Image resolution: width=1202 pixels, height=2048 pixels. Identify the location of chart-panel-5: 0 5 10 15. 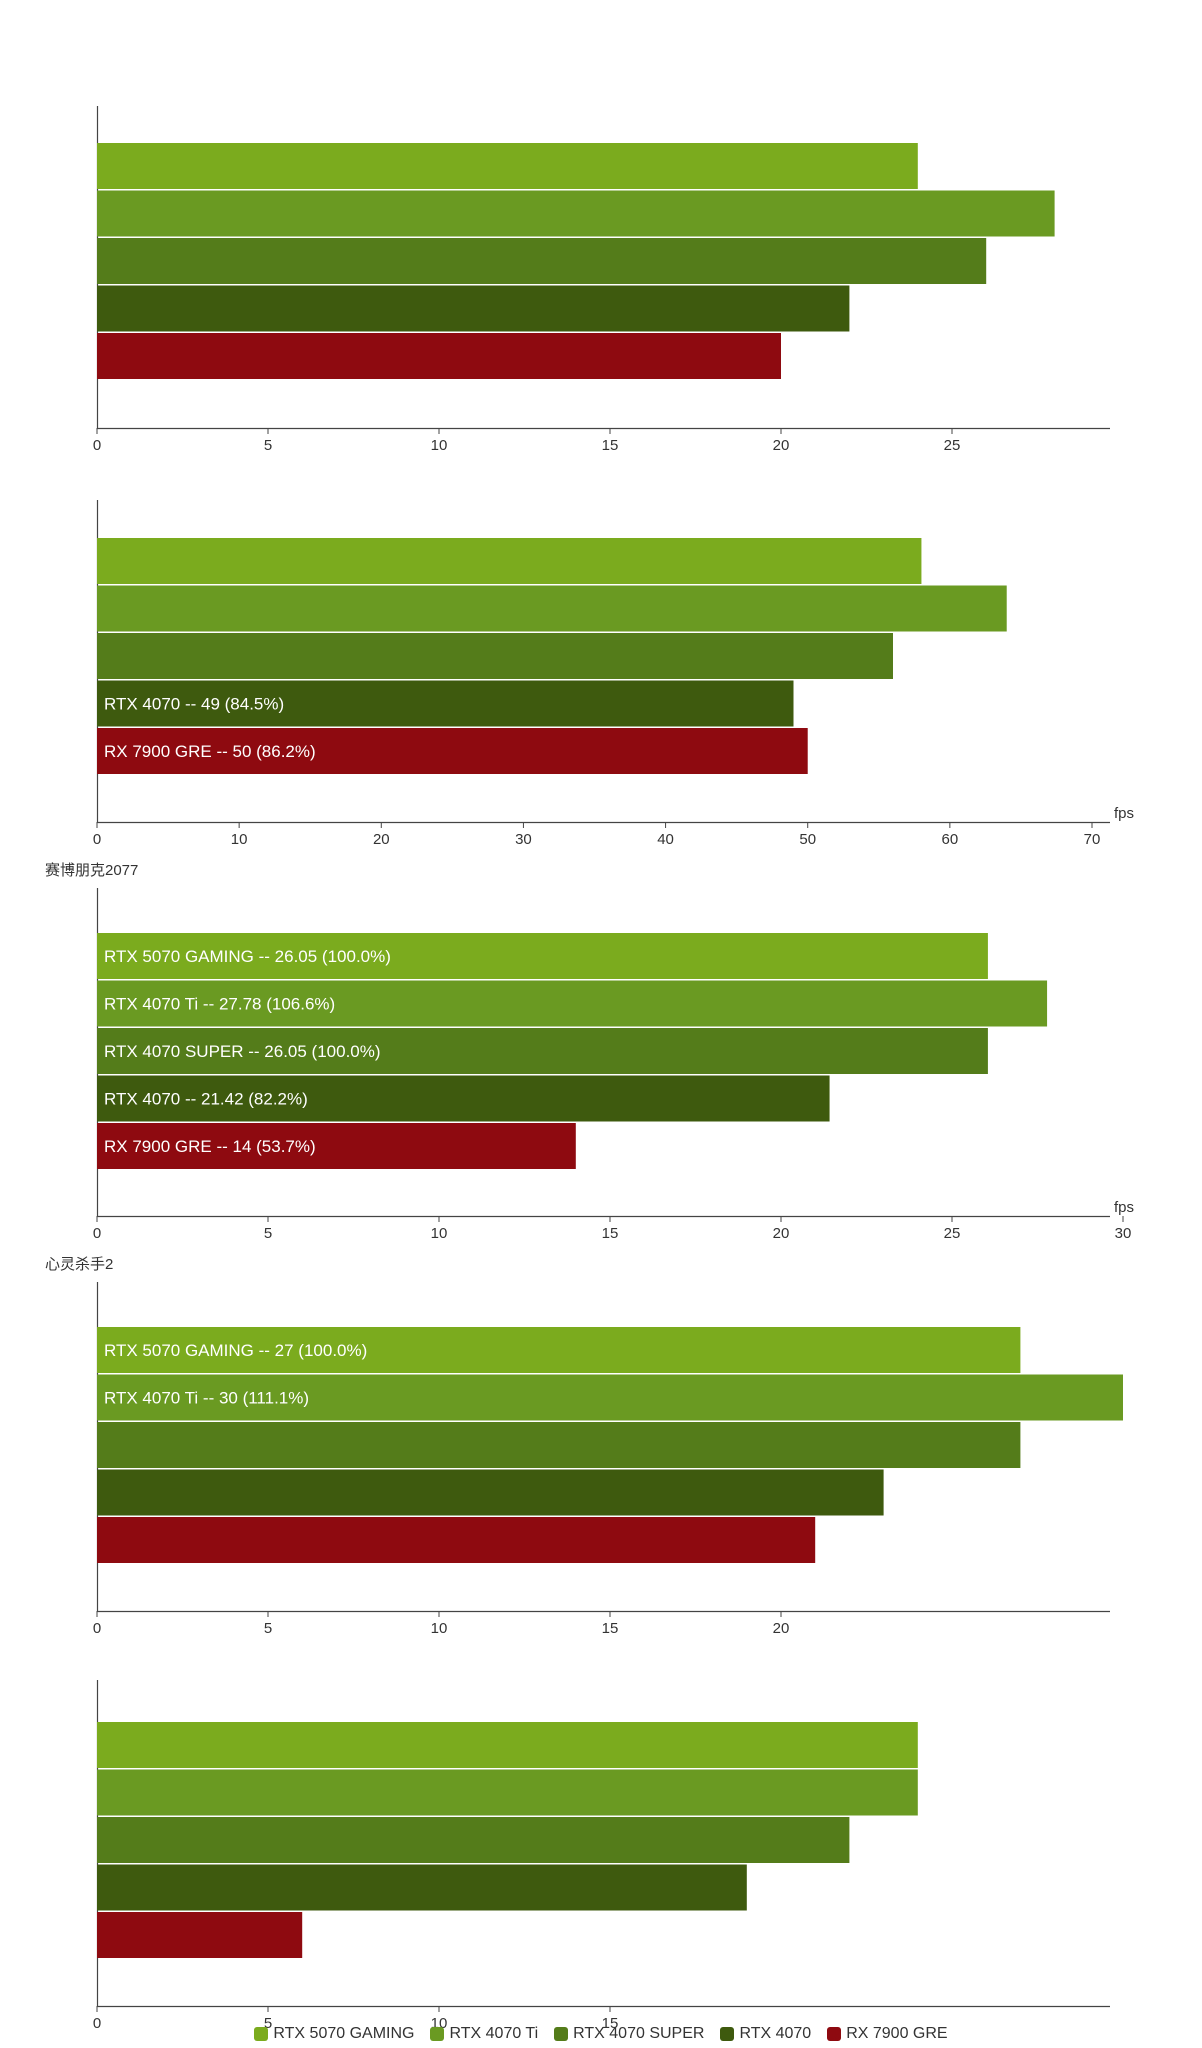
(601, 1856).